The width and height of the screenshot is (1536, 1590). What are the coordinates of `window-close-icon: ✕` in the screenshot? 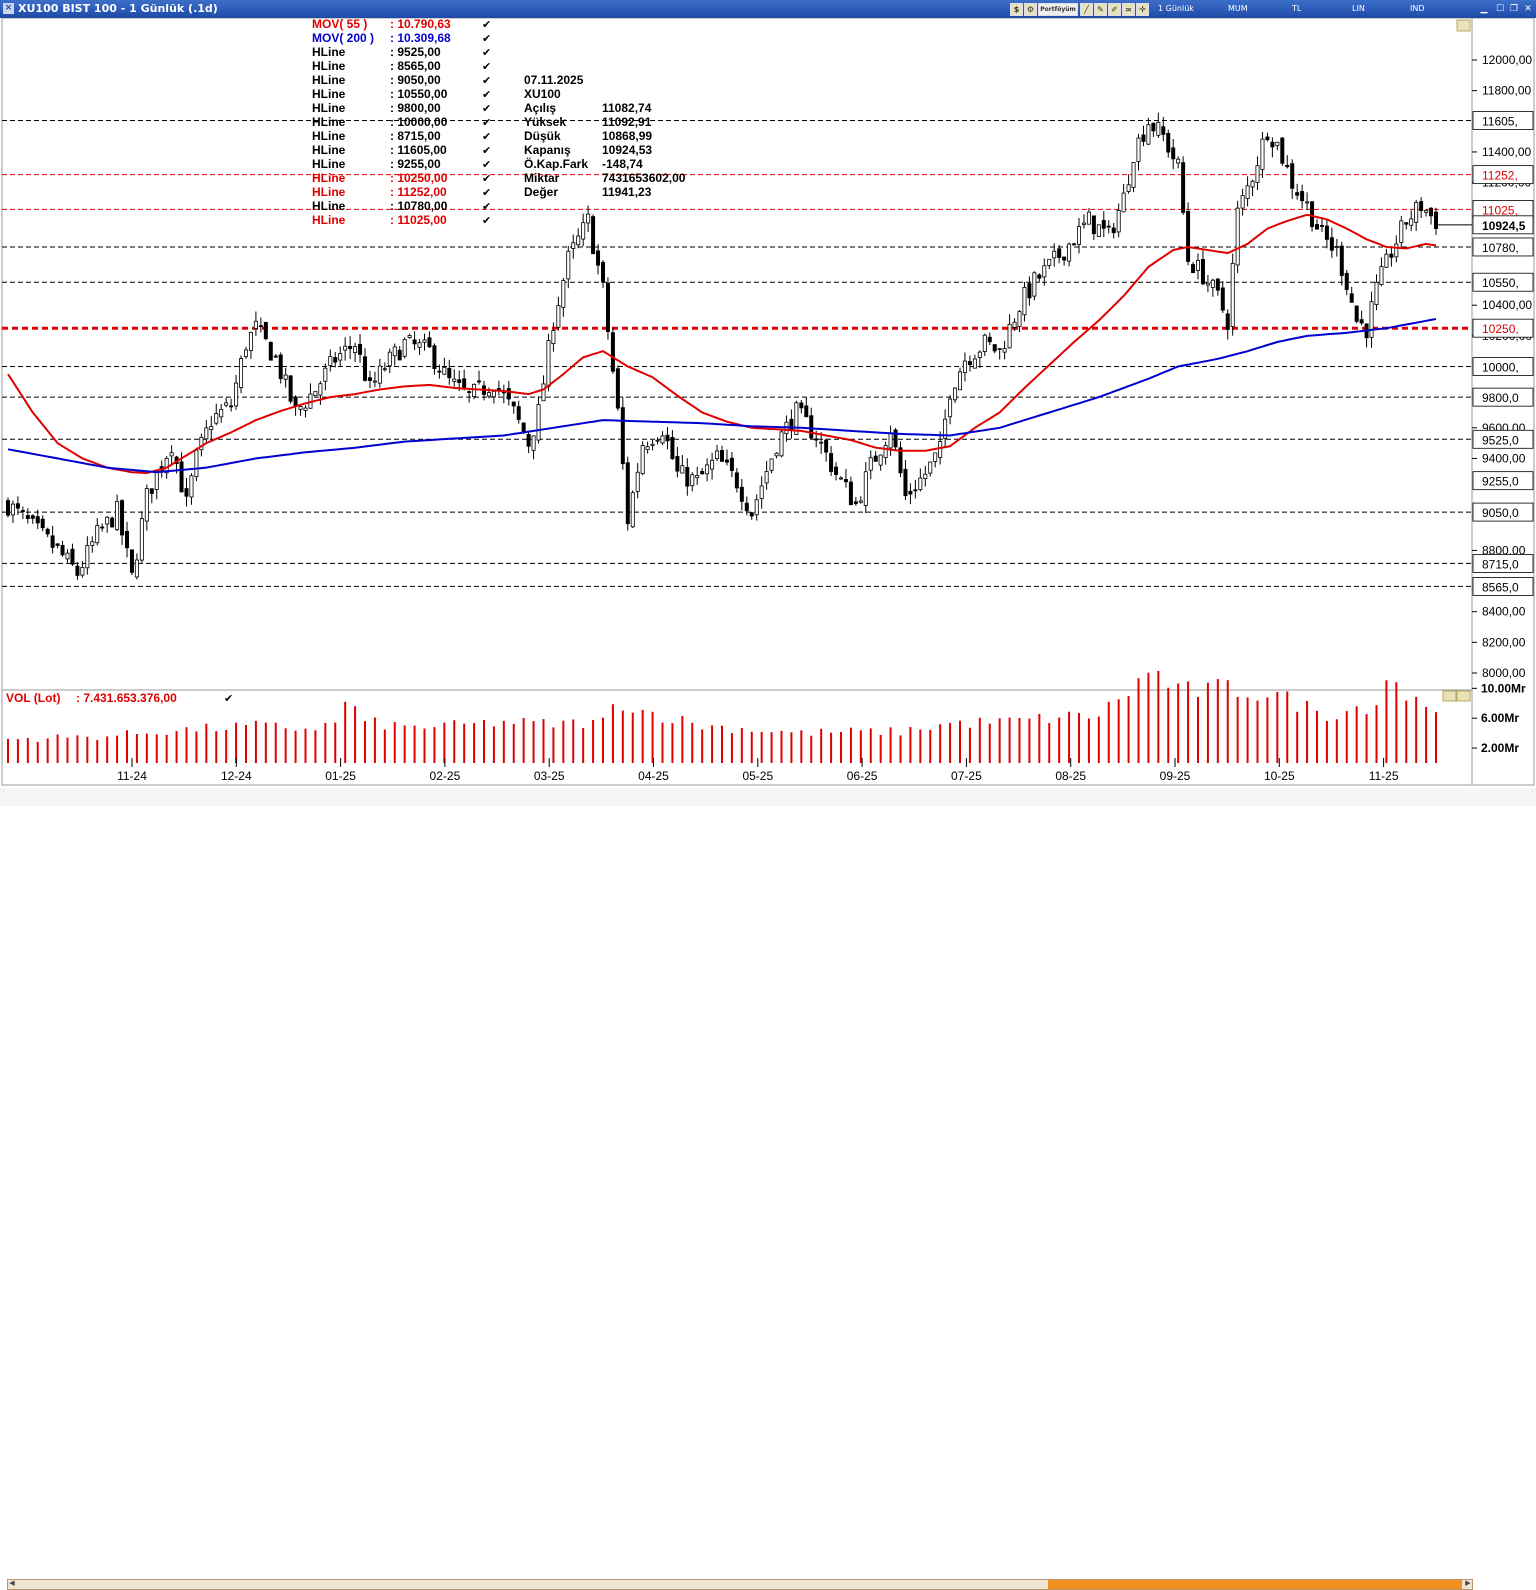 It's located at (1528, 9).